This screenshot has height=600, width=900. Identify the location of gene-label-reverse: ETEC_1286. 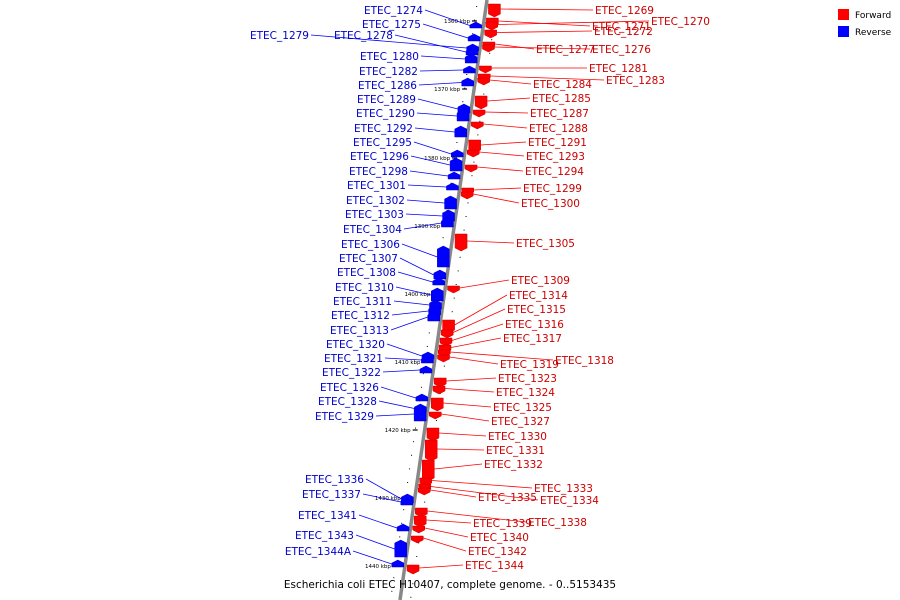
(387, 86).